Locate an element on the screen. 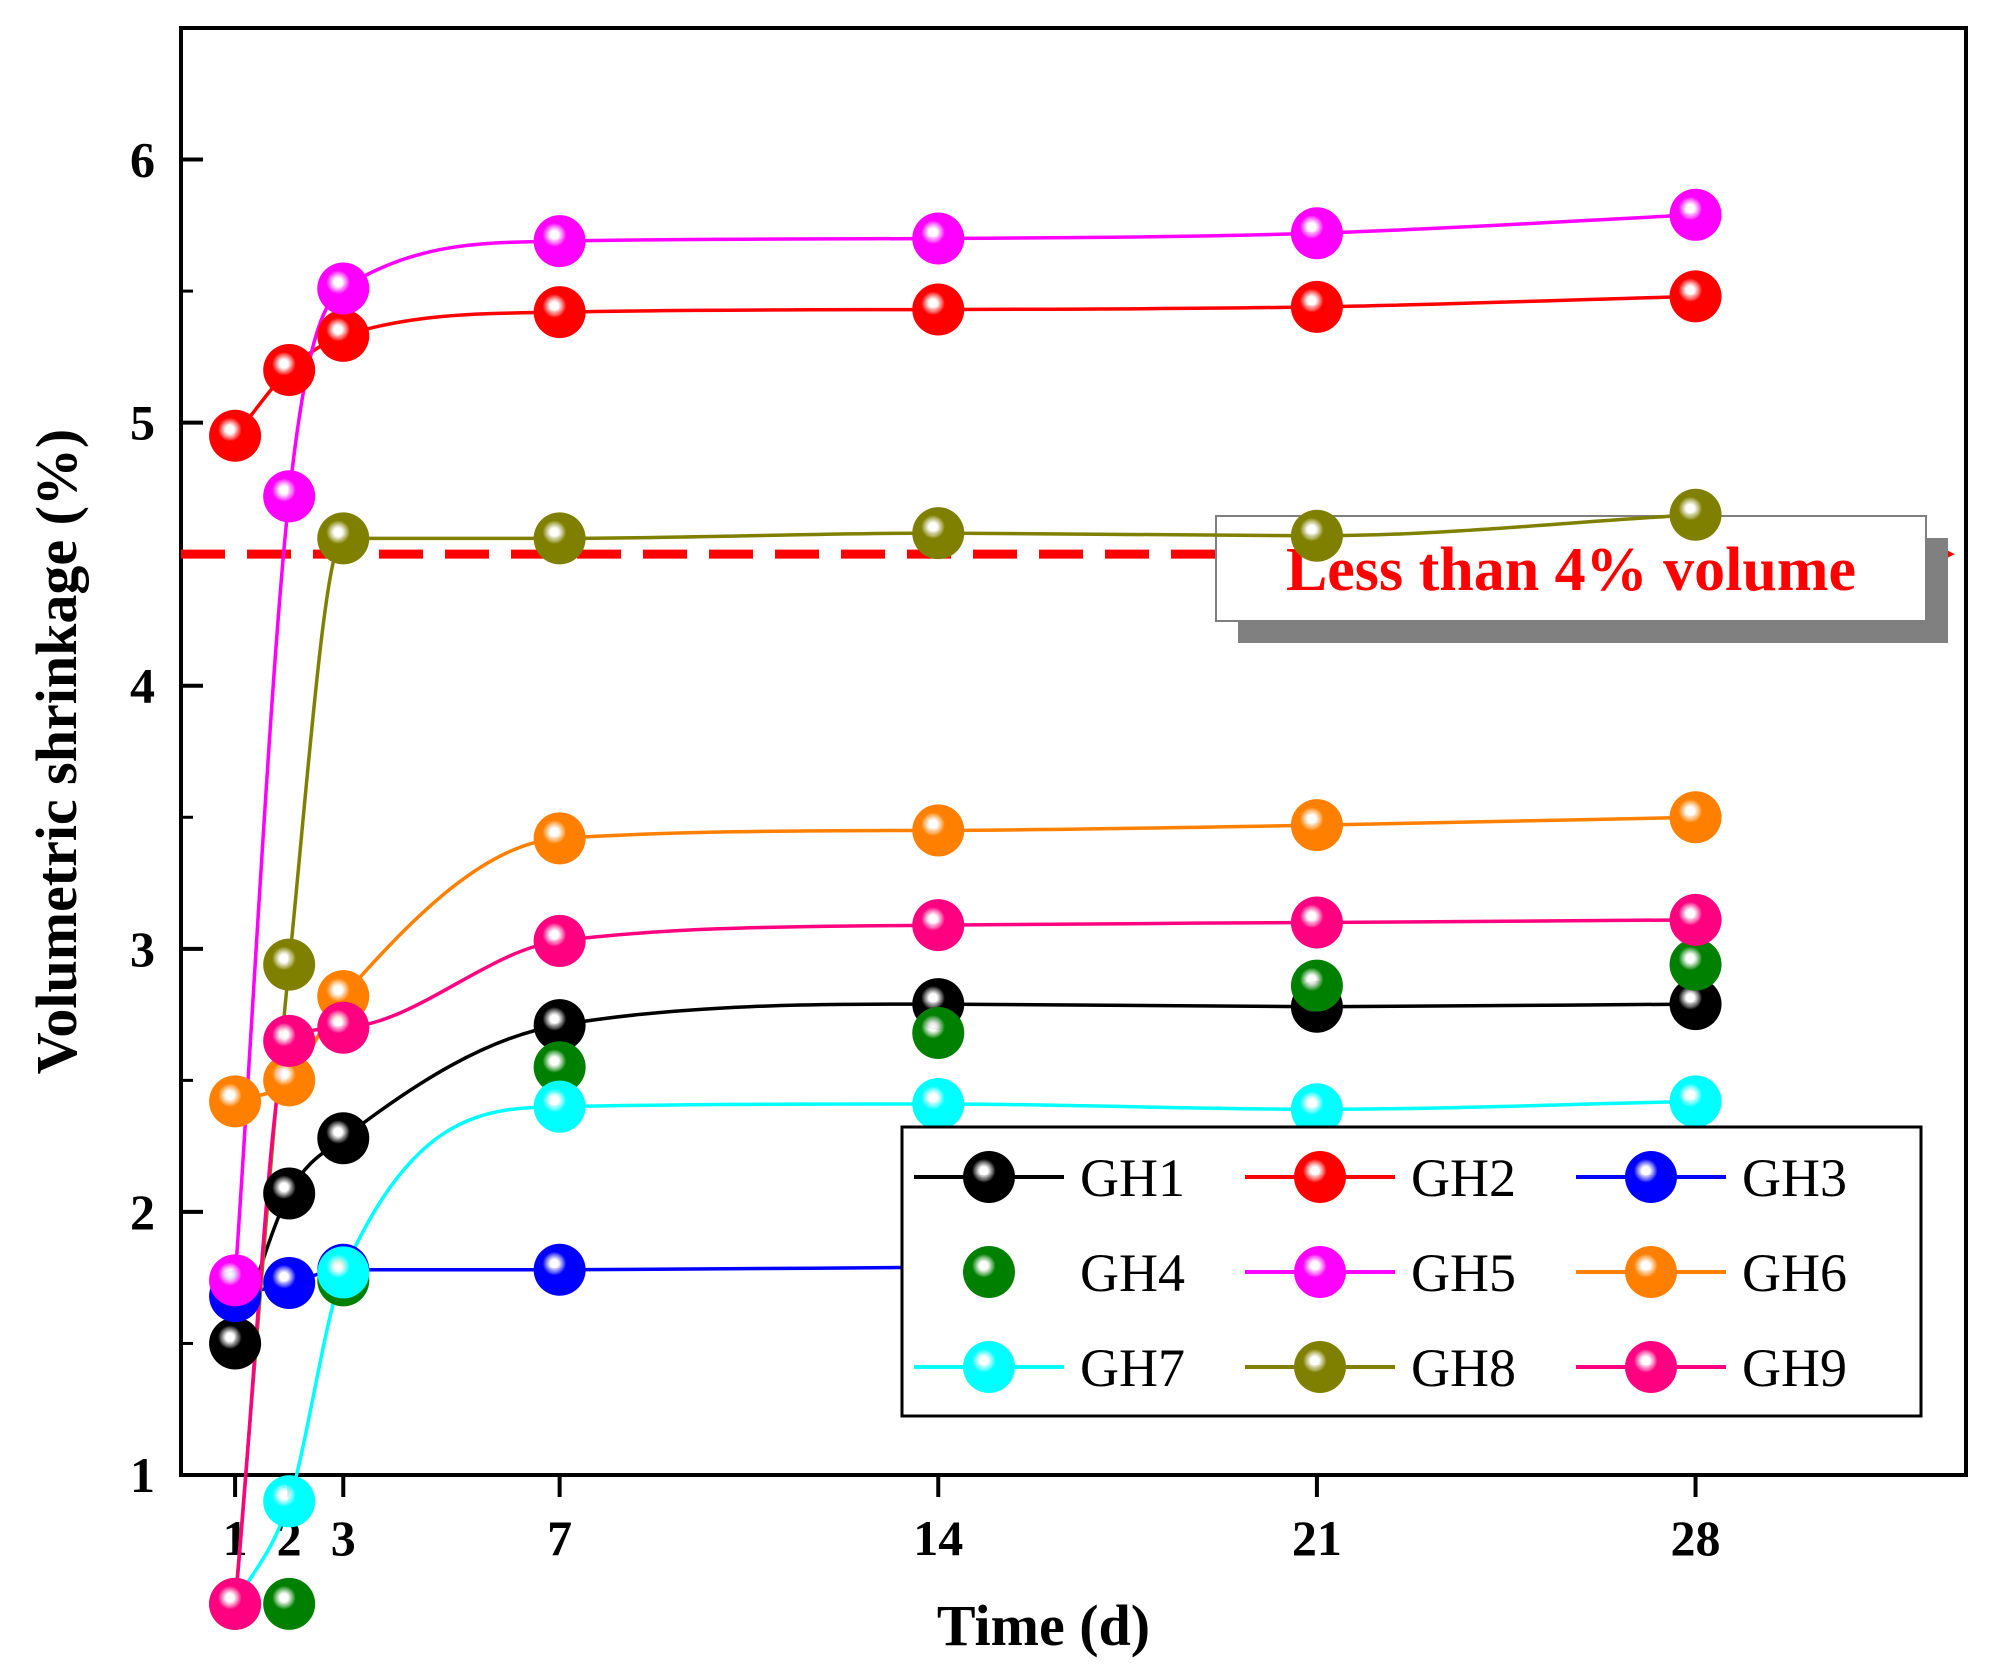  x-axis-label: Time (d) is located at coordinates (1043, 1625).